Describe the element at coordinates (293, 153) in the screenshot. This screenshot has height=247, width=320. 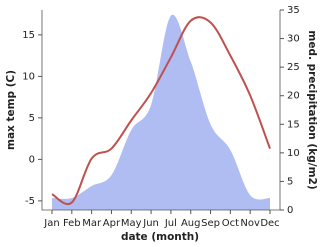
I see `y2-tick-label: 10` at that location.